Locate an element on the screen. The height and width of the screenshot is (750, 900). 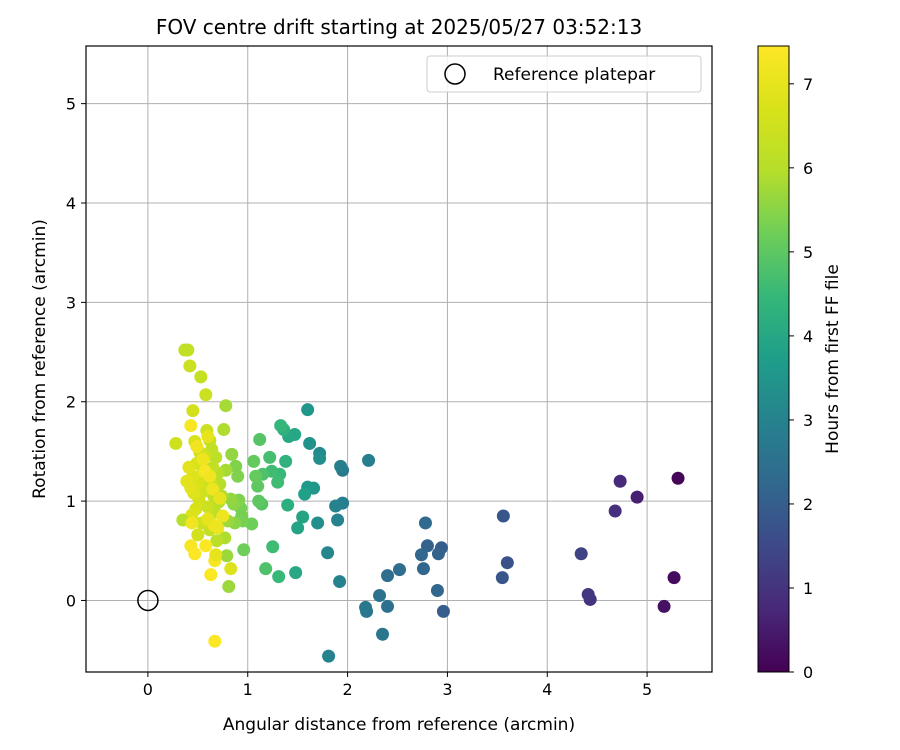
x-axis-ticks: 0 1 2 3 4 5 is located at coordinates (397, 685).